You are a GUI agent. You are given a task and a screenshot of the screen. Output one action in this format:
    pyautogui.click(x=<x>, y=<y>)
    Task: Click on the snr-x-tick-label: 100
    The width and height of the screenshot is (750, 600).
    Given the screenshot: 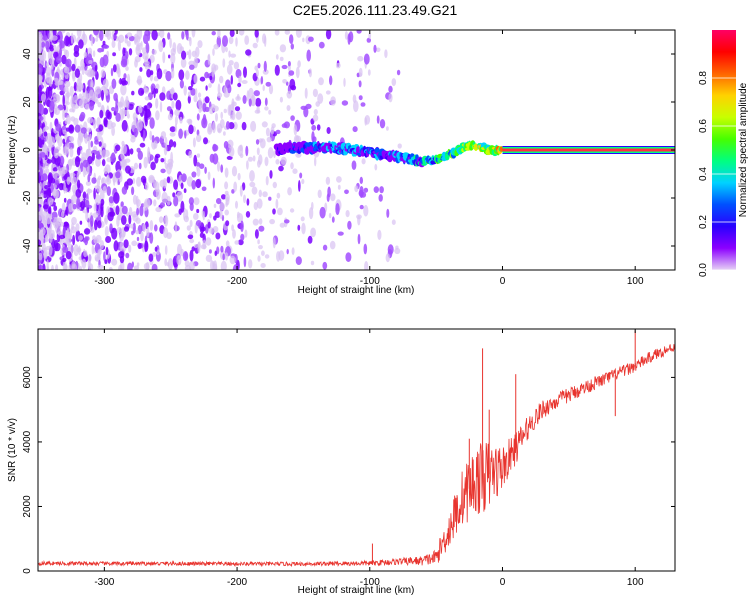 What is the action you would take?
    pyautogui.click(x=635, y=582)
    